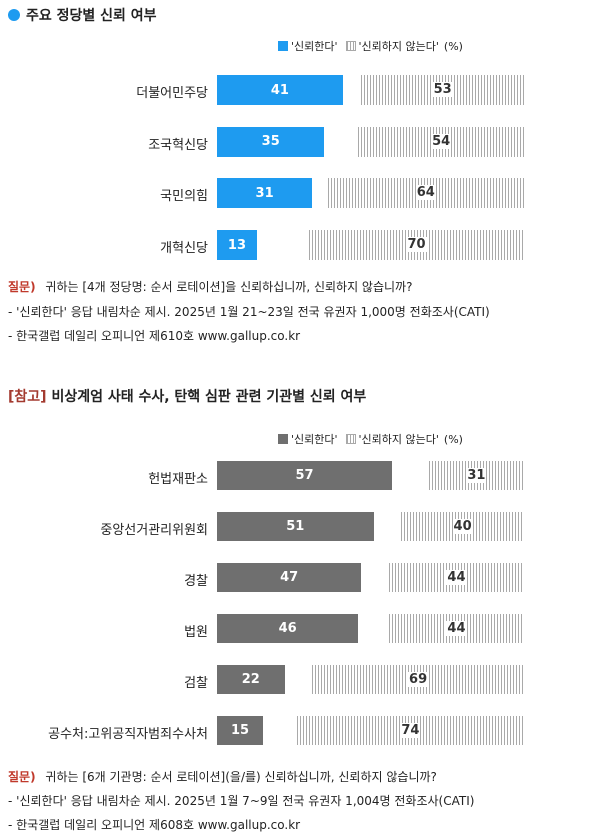 This screenshot has height=840, width=600. What do you see at coordinates (441, 141) in the screenshot?
I see `bar-distrust-value: 54` at bounding box center [441, 141].